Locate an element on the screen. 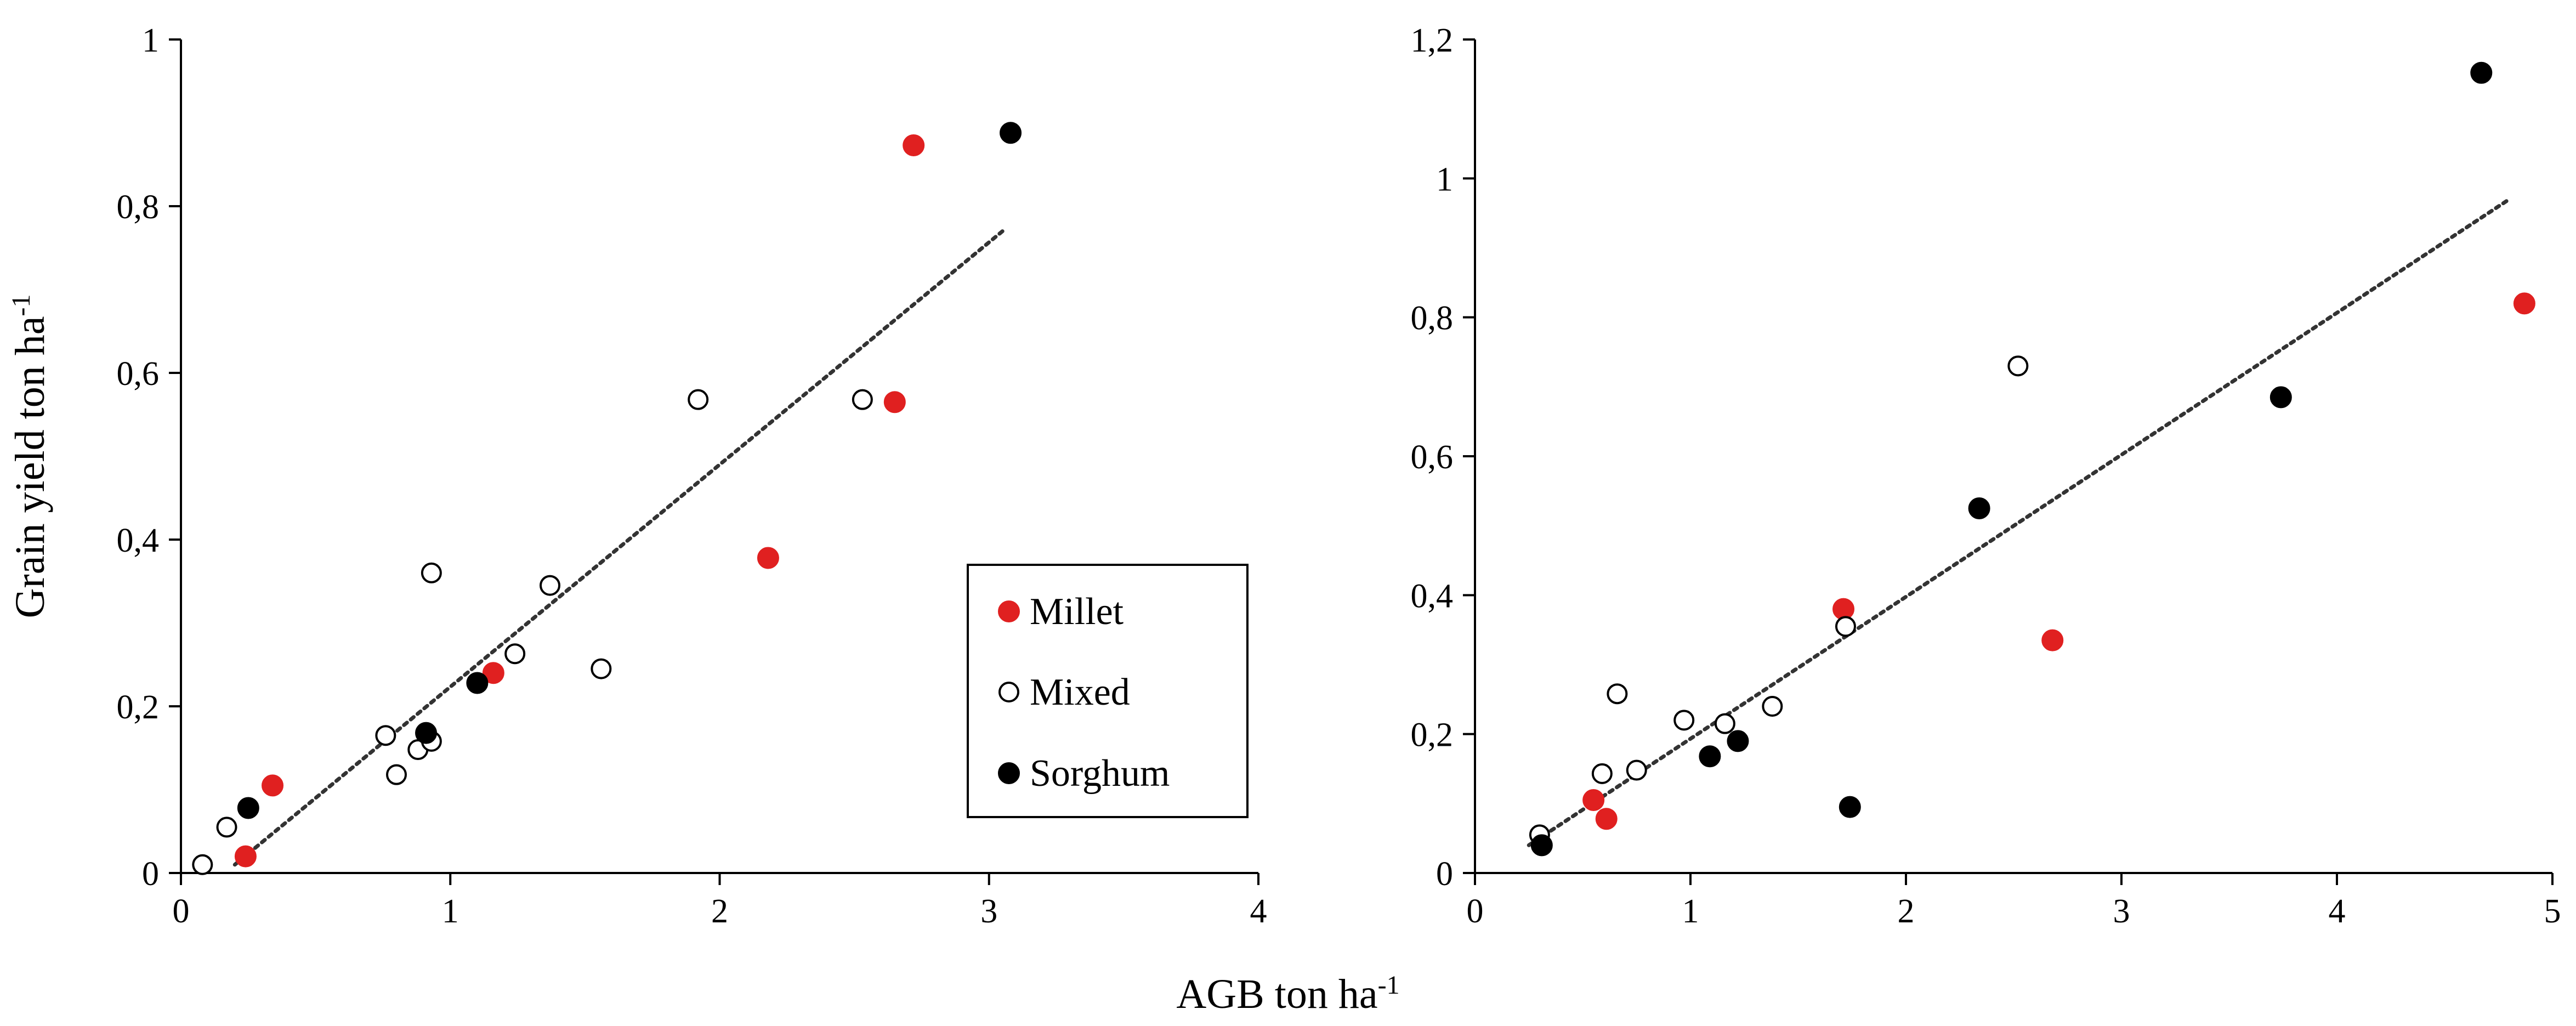  y-axis-title: Grain yield ton ha-1 is located at coordinates (30, 456).